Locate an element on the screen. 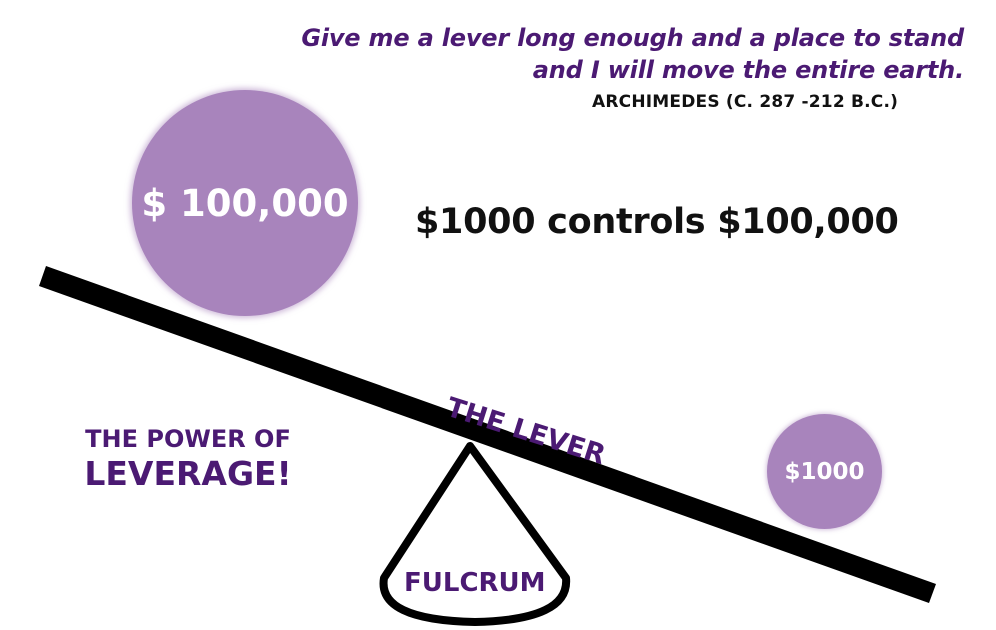 The image size is (996, 630). power-of-leverage: THE POWER OF LEVERAGE! is located at coordinates (188, 459).